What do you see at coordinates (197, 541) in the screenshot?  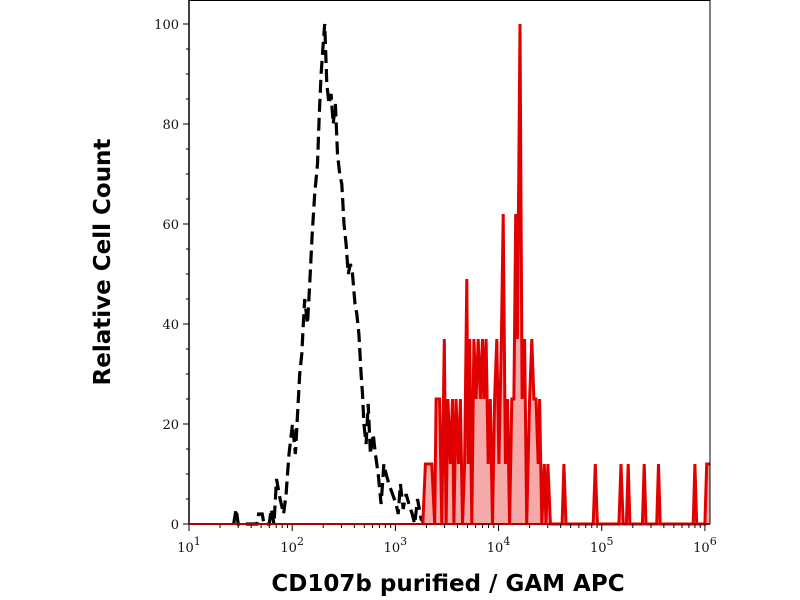 I see `x-tick-exponent: 1` at bounding box center [197, 541].